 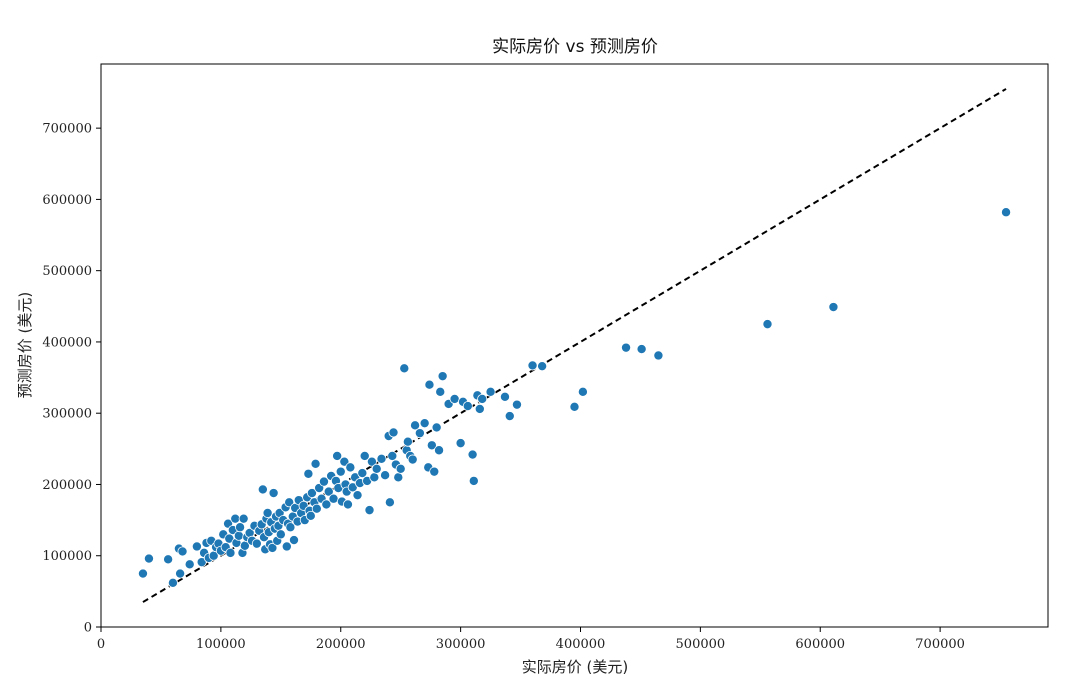 I want to click on x-tick-label: 0, so click(x=101, y=644).